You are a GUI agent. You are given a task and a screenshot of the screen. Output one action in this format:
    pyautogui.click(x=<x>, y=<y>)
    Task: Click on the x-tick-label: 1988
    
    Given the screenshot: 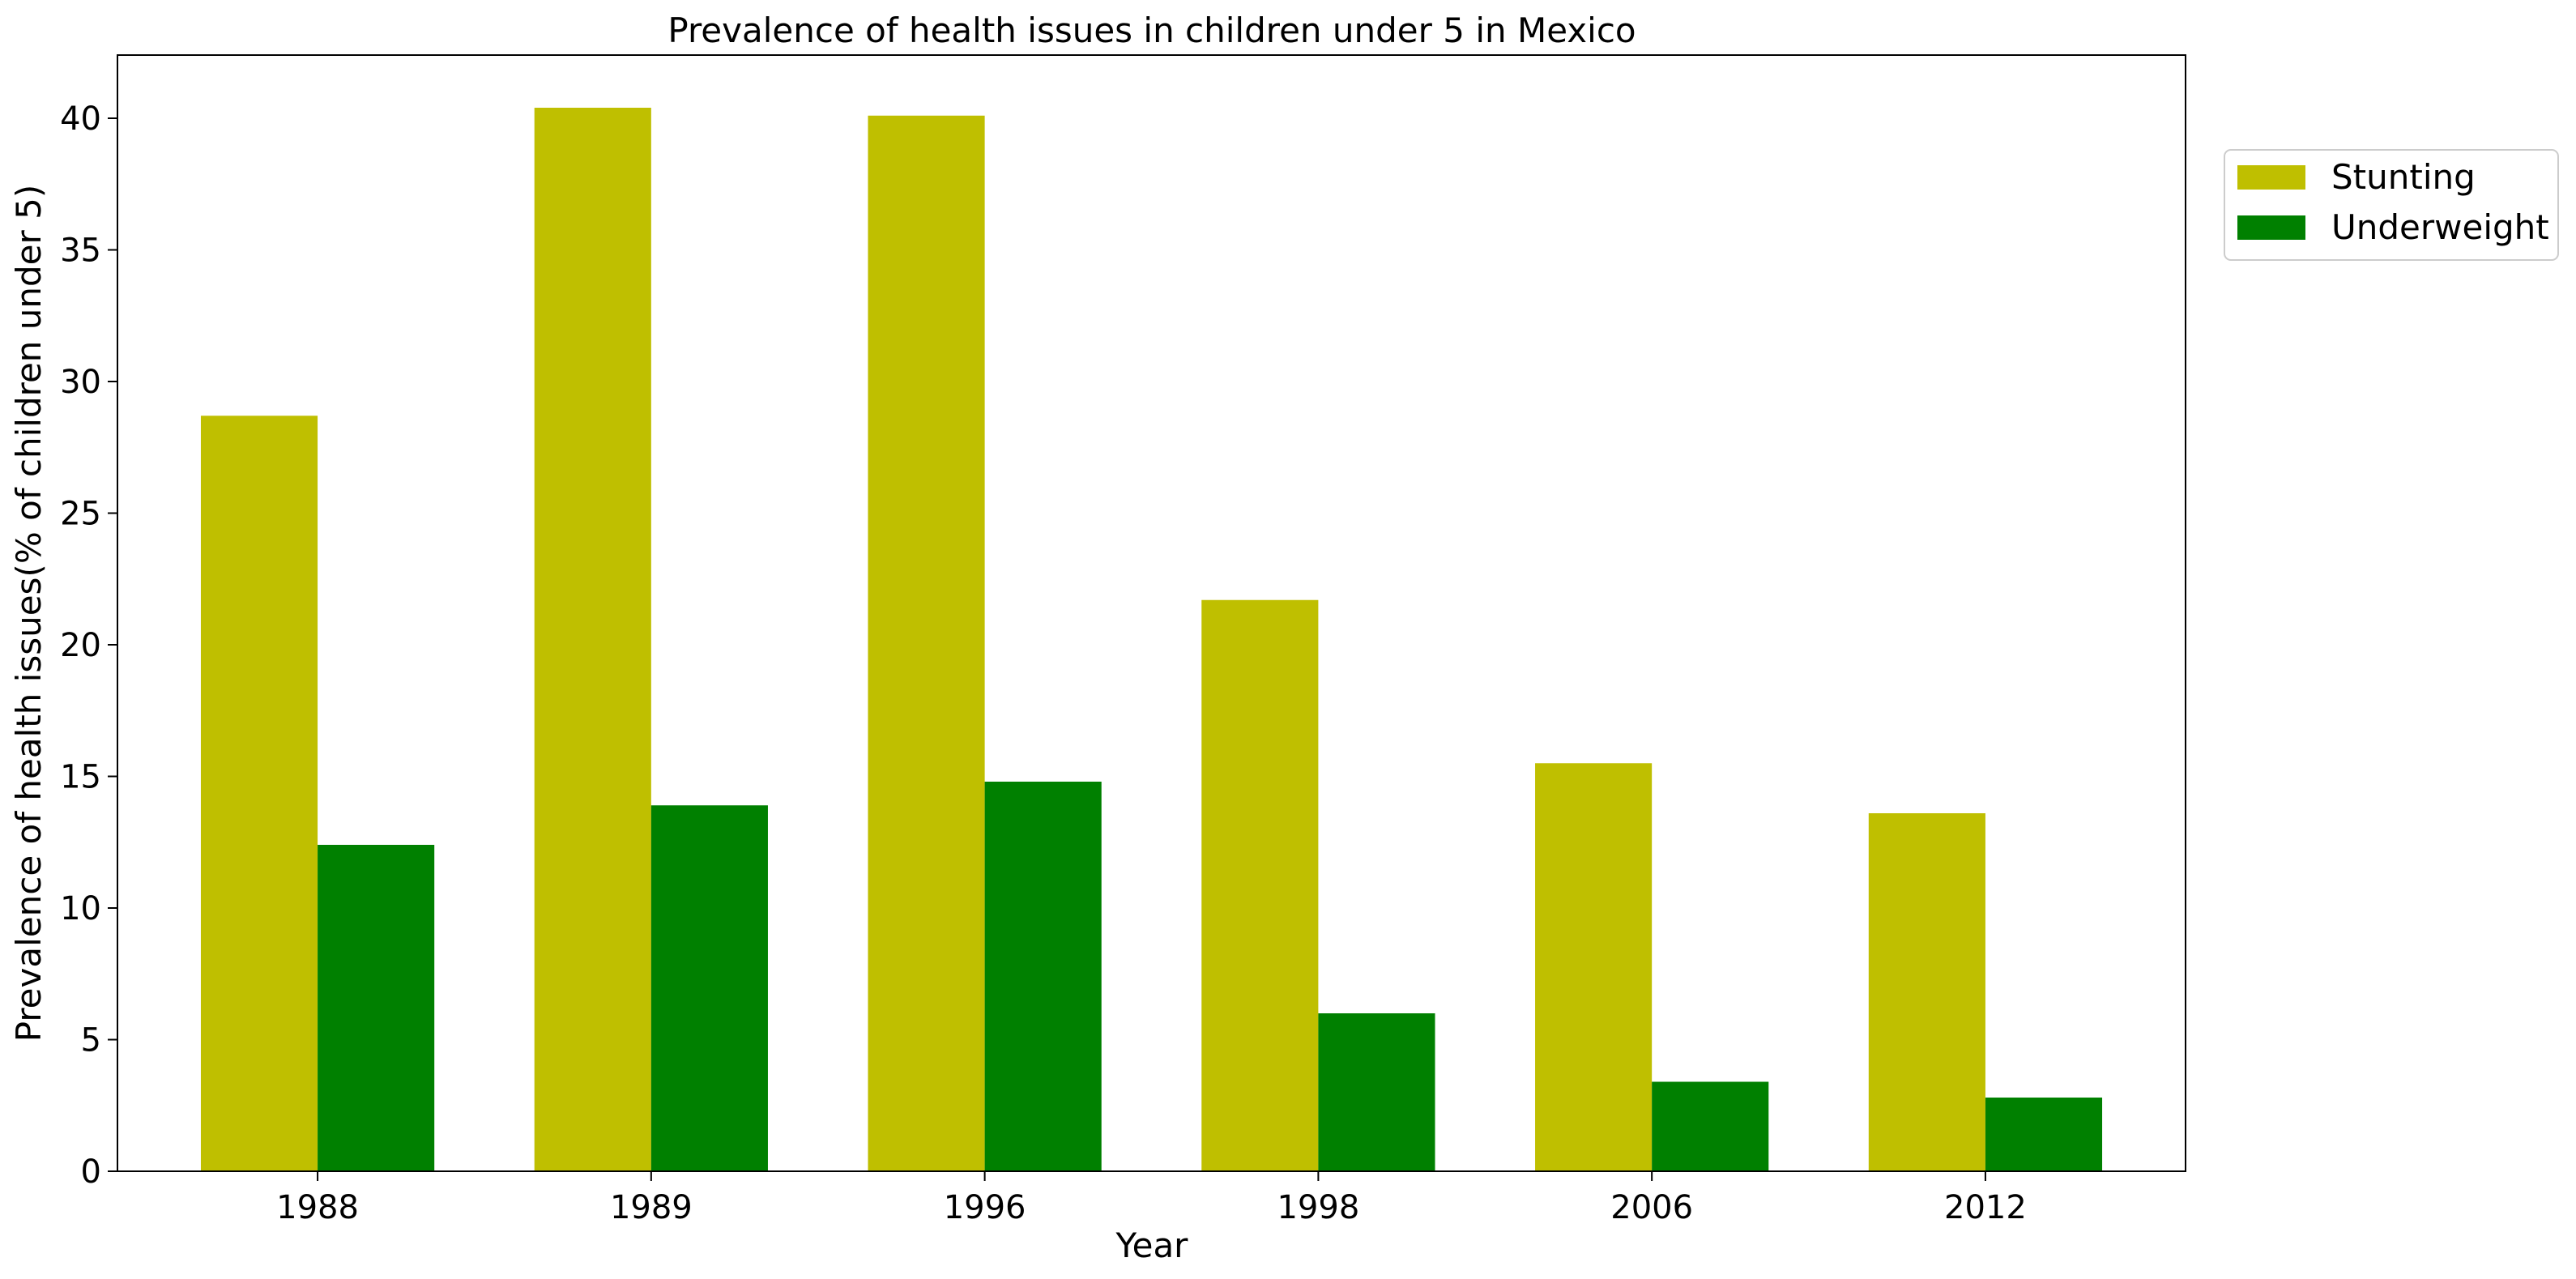 What is the action you would take?
    pyautogui.click(x=317, y=1207)
    